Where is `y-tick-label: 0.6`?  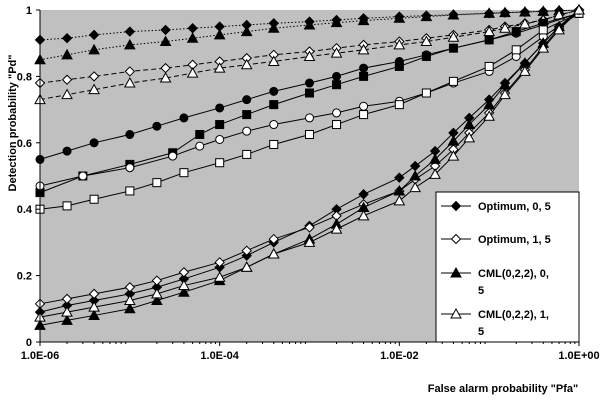
y-tick-label: 0.6 is located at coordinates (24, 144).